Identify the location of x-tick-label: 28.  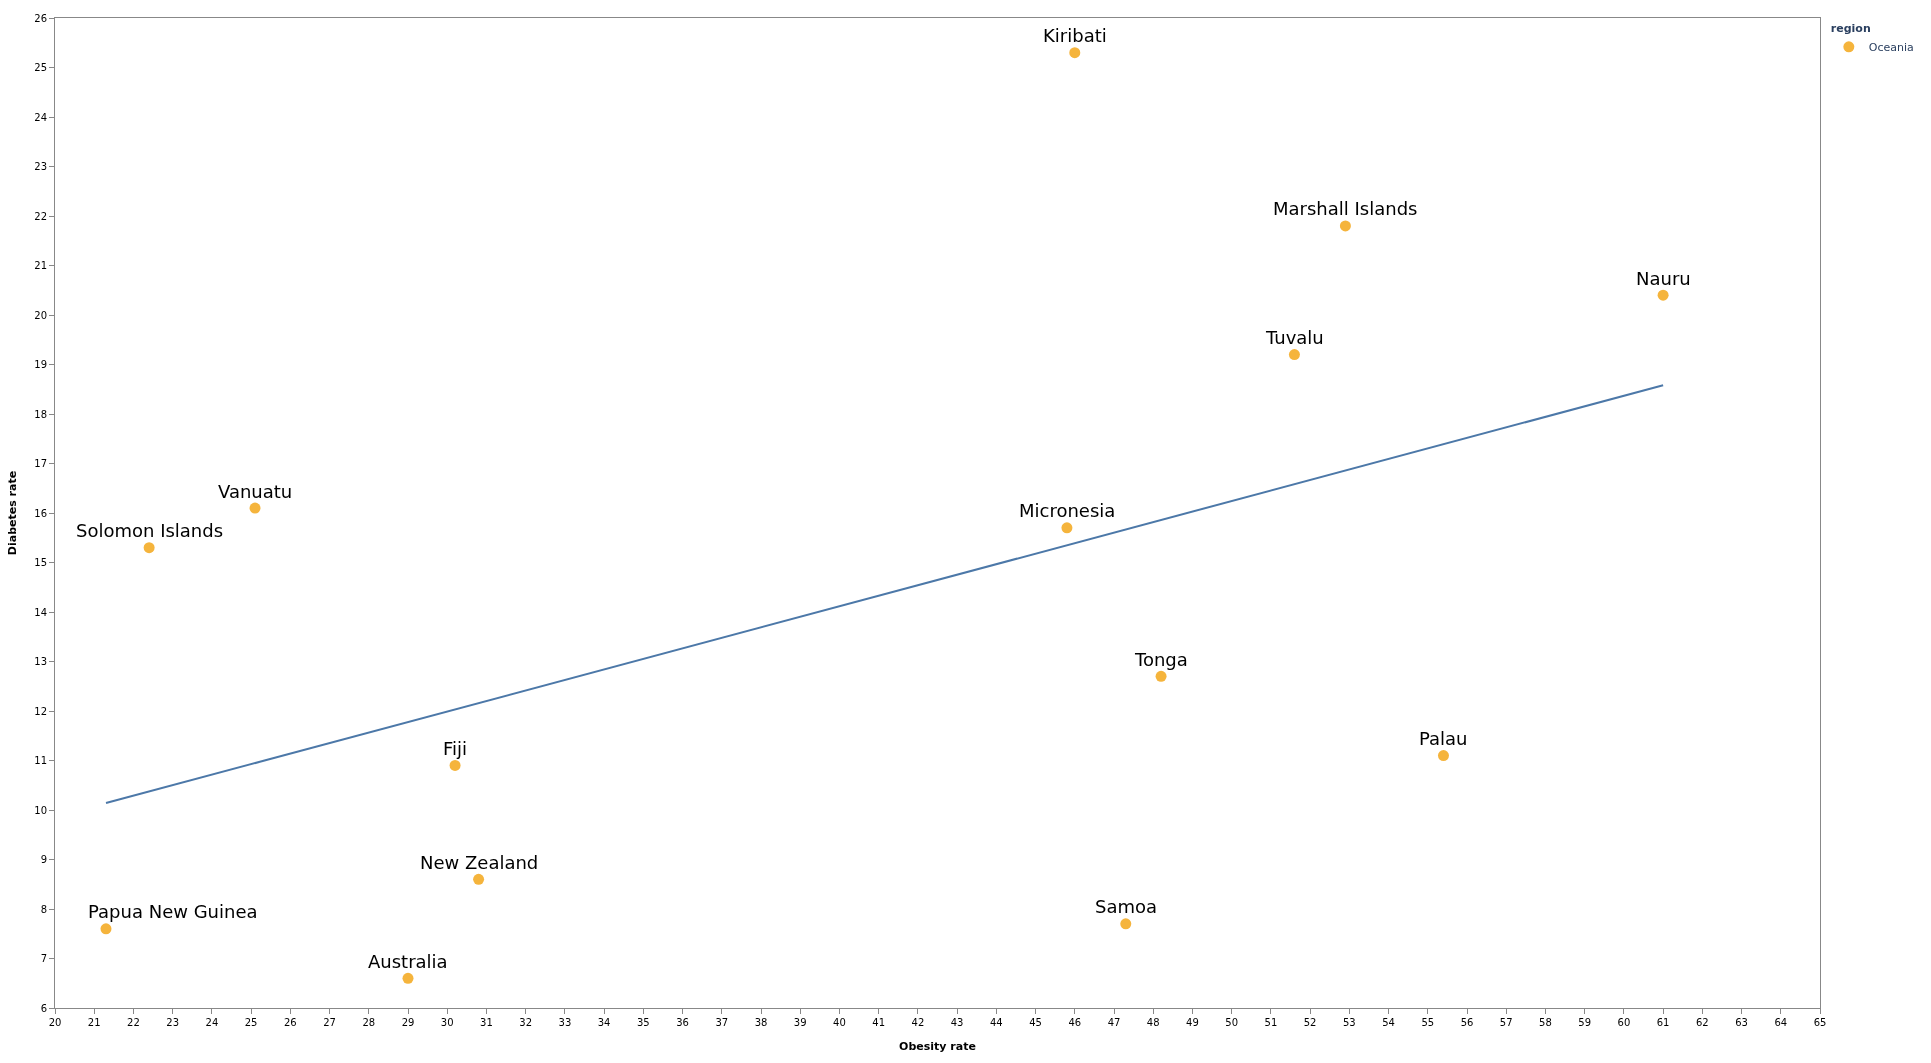
(369, 1022).